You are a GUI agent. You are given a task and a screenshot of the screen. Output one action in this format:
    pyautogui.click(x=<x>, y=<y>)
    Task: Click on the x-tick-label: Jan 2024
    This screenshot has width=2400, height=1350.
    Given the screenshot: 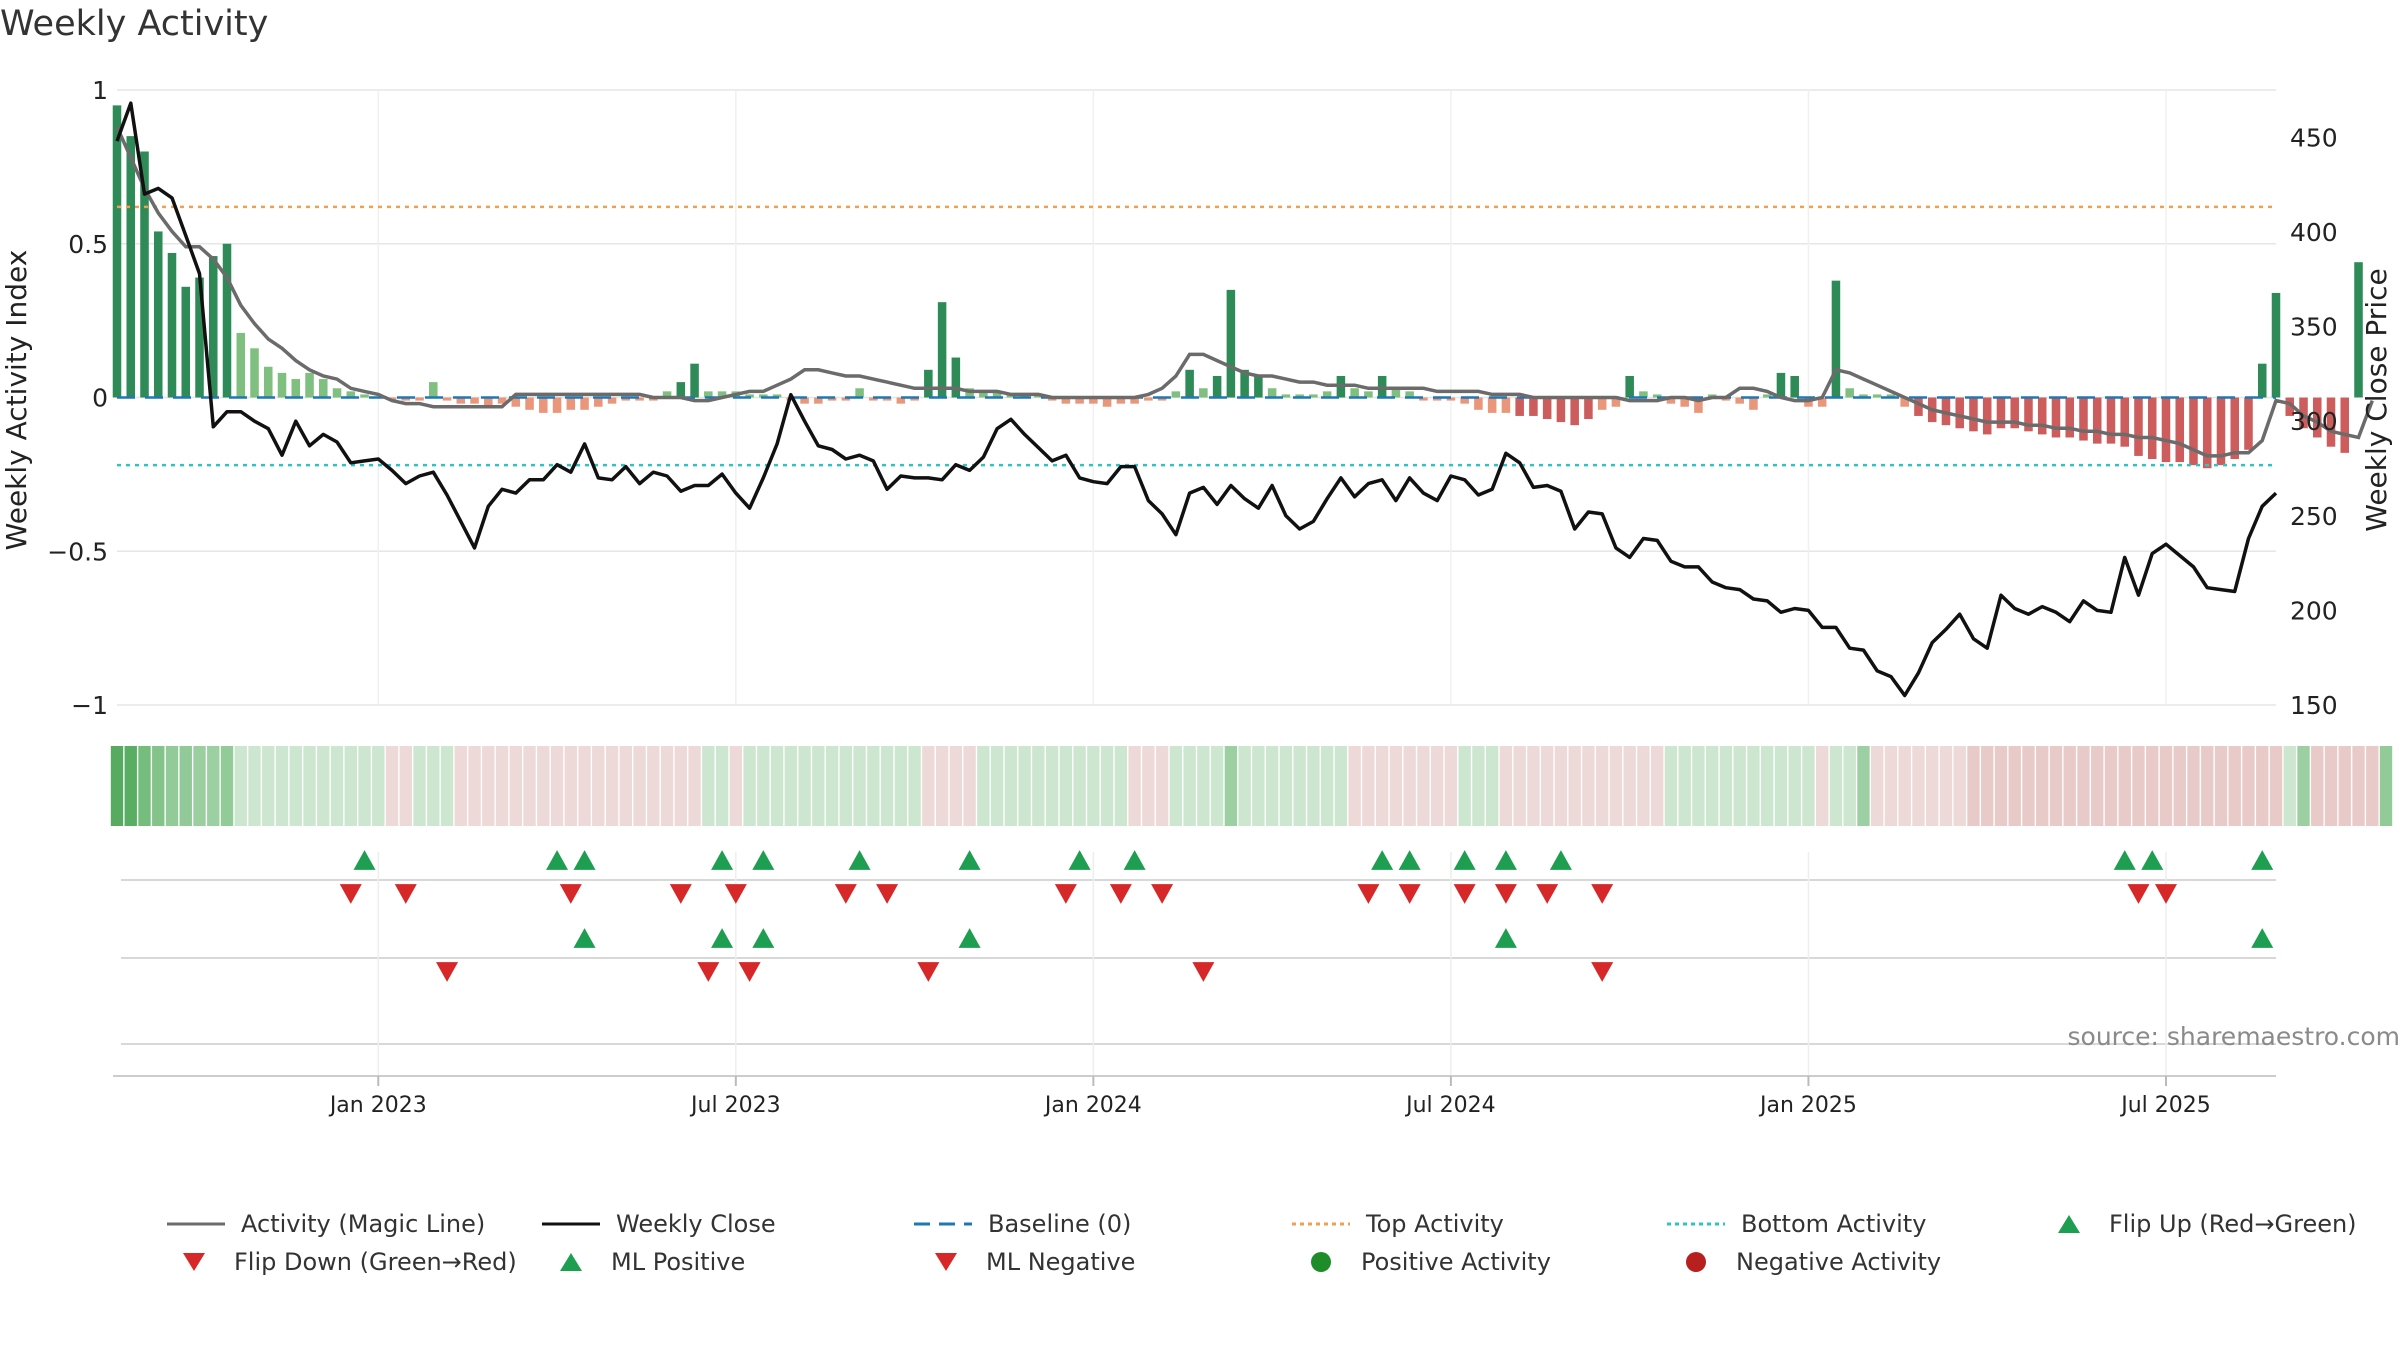 What is the action you would take?
    pyautogui.click(x=1092, y=1105)
    